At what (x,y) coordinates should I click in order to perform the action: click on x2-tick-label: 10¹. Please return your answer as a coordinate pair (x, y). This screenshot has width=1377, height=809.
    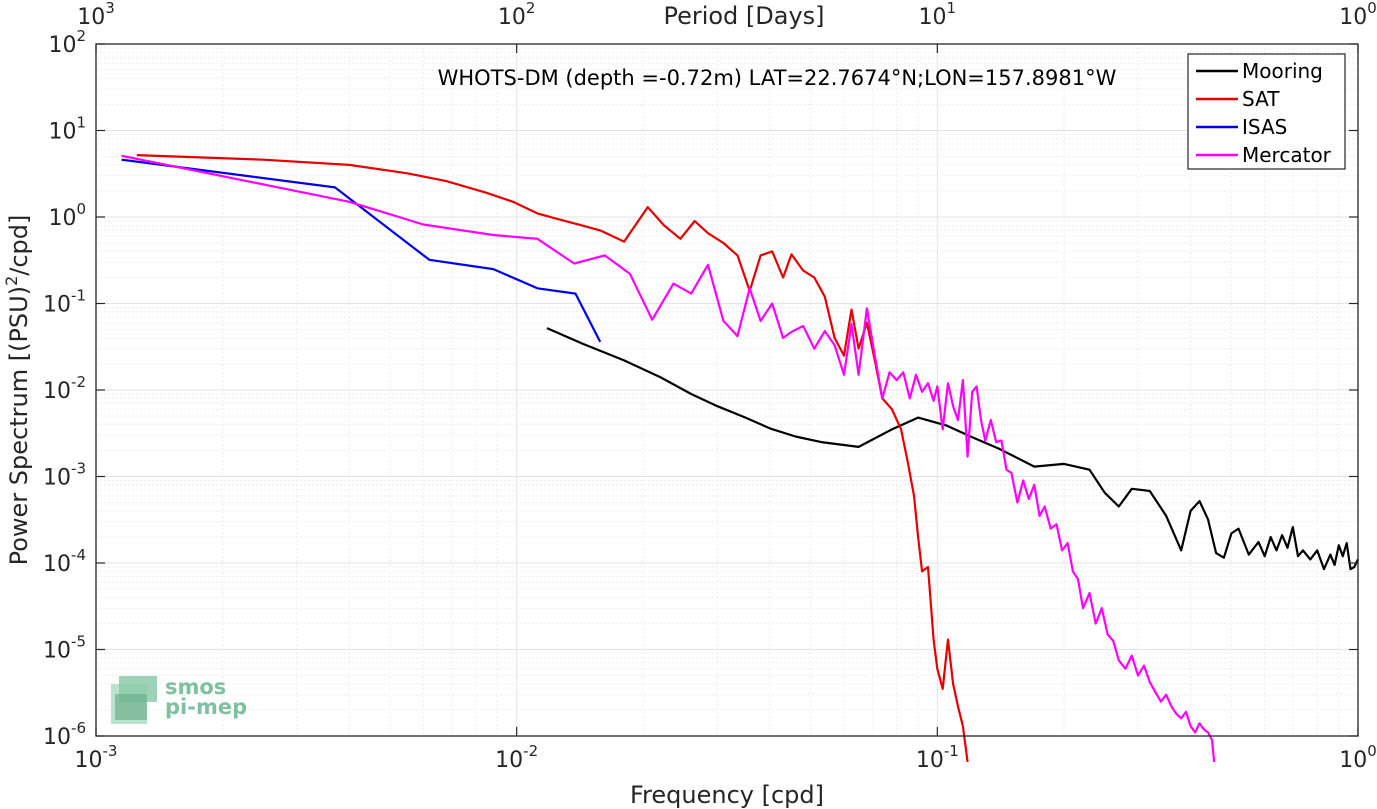
    Looking at the image, I should click on (938, 15).